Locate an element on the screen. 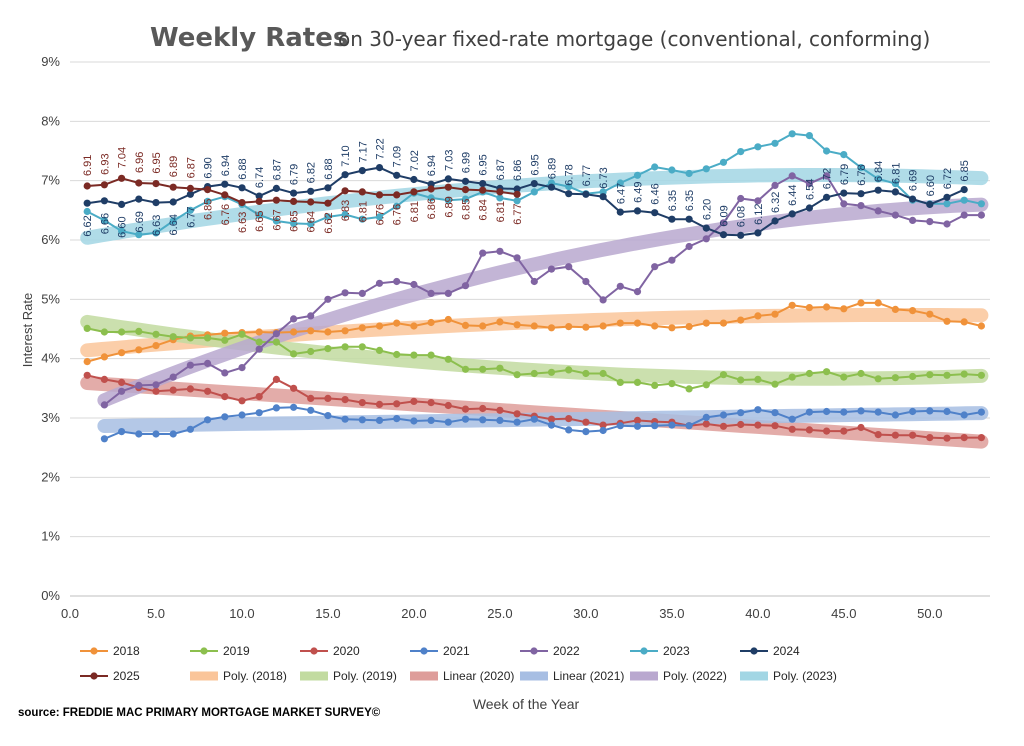 The height and width of the screenshot is (746, 1024). legend-label: 2025 is located at coordinates (126, 676).